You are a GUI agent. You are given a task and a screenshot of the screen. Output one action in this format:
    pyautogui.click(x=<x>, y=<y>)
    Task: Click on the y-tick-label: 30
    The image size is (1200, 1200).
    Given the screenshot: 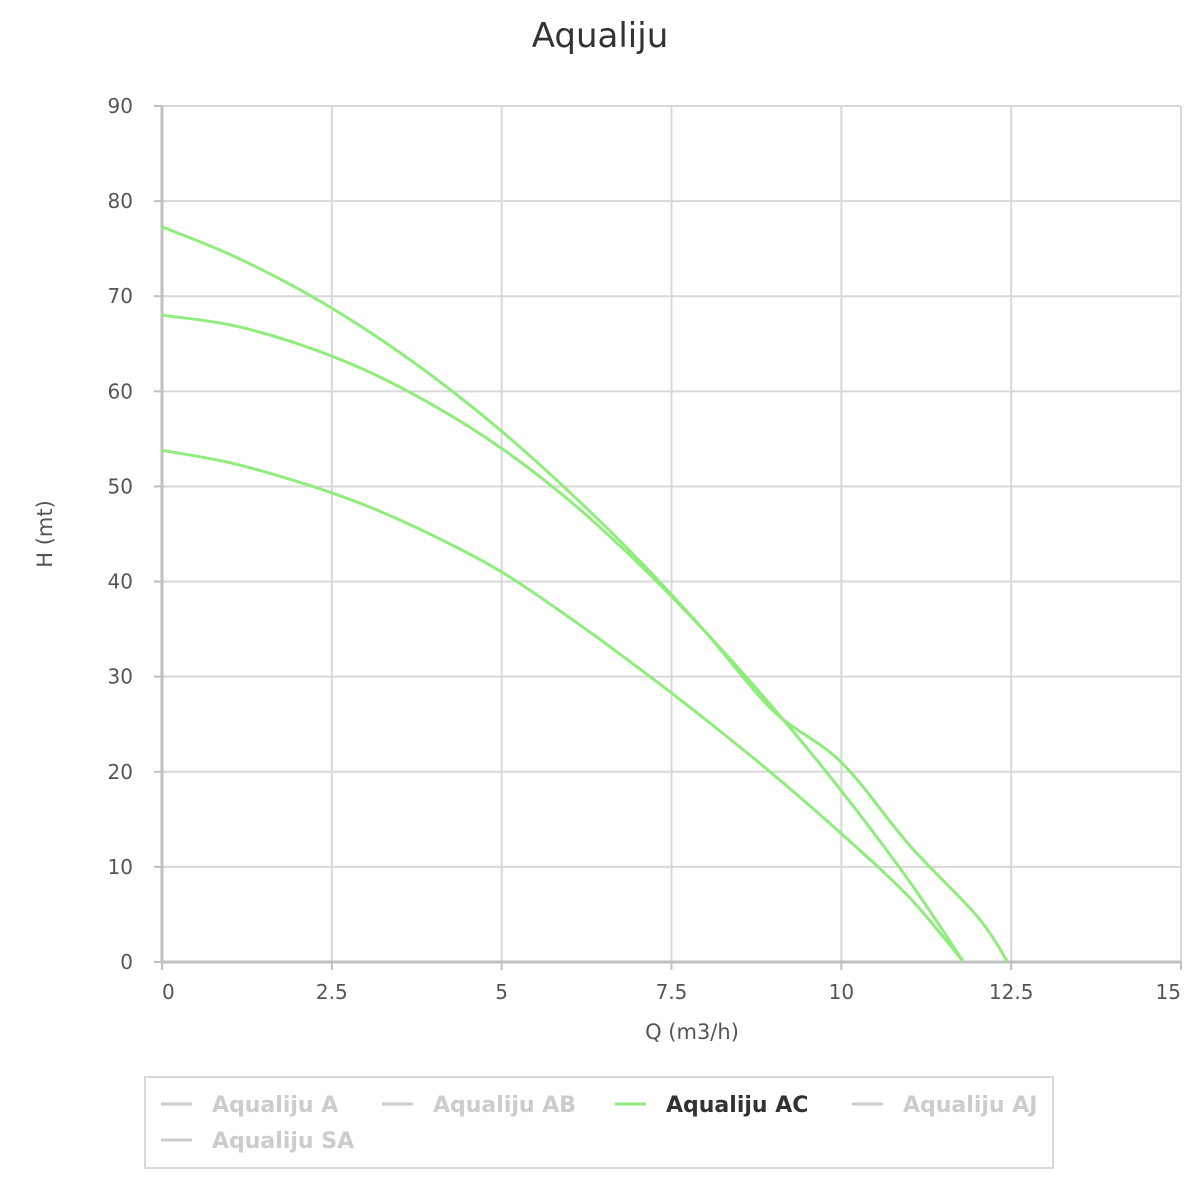 What is the action you would take?
    pyautogui.click(x=120, y=677)
    